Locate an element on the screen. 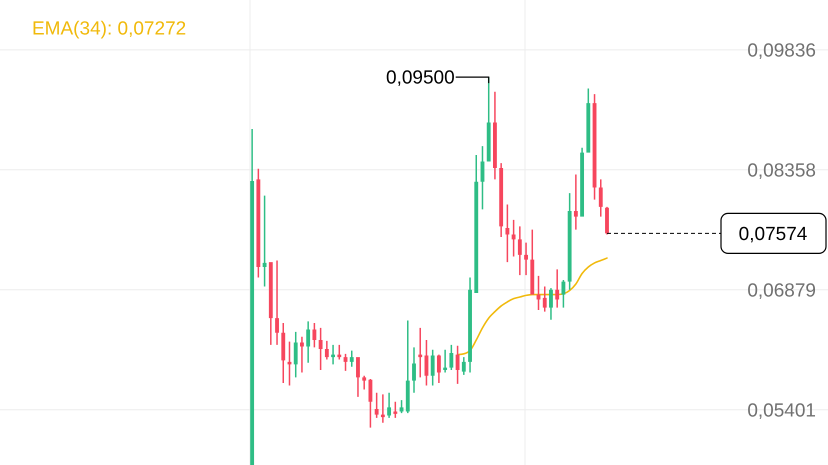 Image resolution: width=828 pixels, height=465 pixels. y-tick-label: 0,08358 is located at coordinates (781, 171).